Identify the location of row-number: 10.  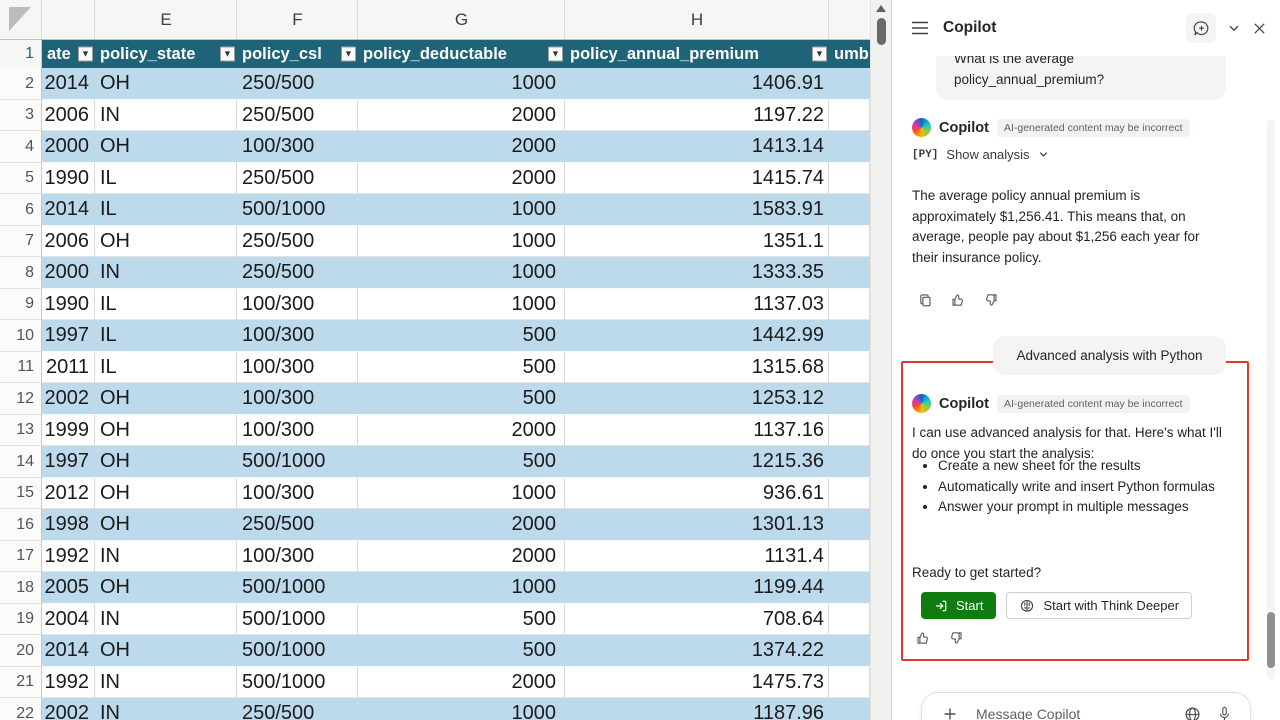
(21, 336).